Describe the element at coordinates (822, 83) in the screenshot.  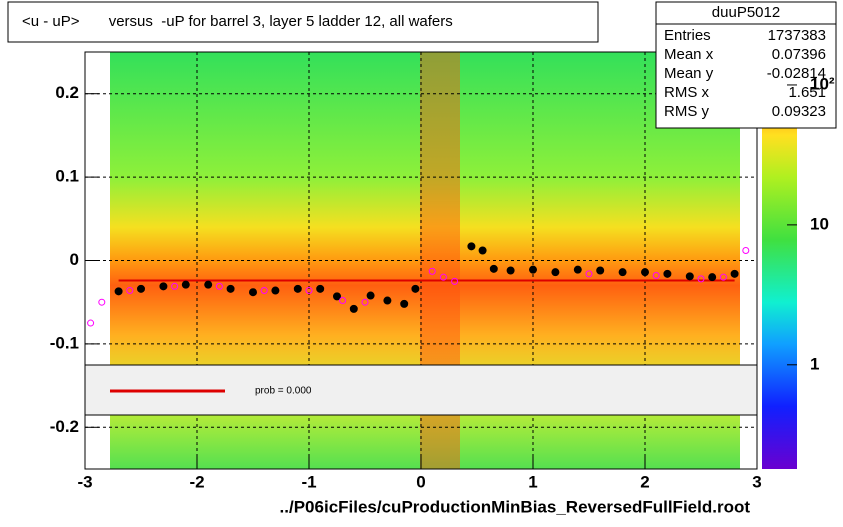
I see `z-tick-label: 10²` at that location.